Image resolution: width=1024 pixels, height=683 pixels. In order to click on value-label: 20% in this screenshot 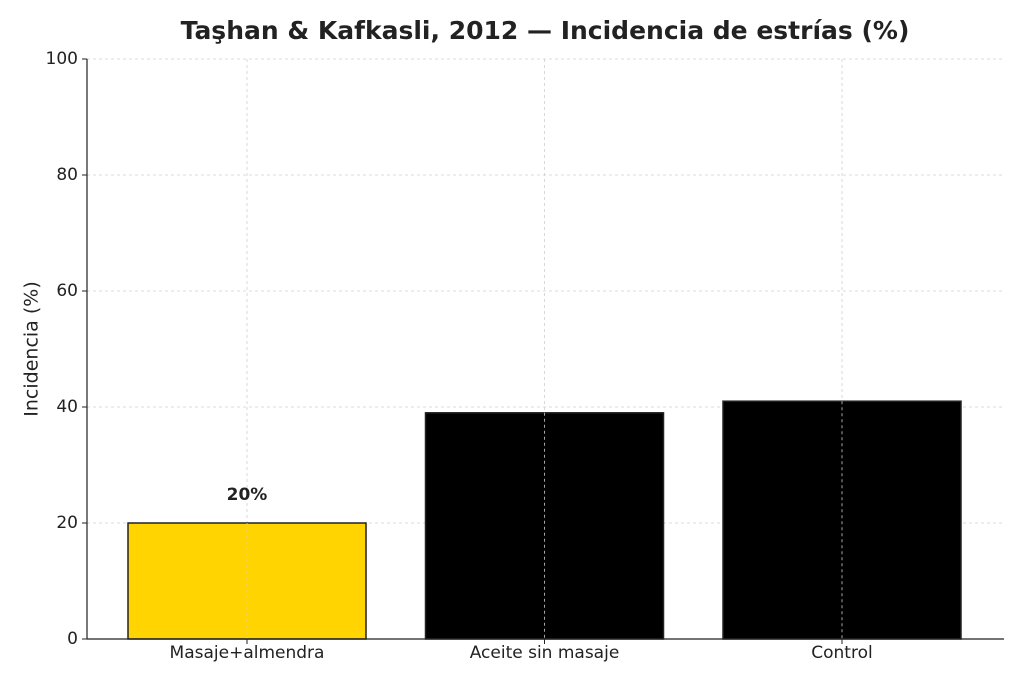, I will do `click(247, 495)`.